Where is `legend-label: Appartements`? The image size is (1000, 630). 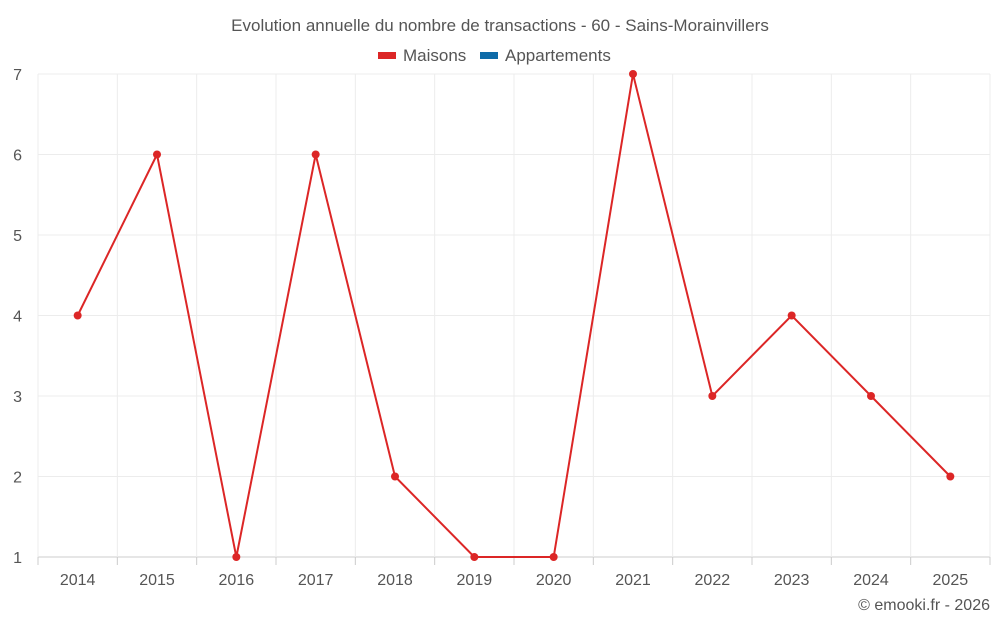 legend-label: Appartements is located at coordinates (558, 55).